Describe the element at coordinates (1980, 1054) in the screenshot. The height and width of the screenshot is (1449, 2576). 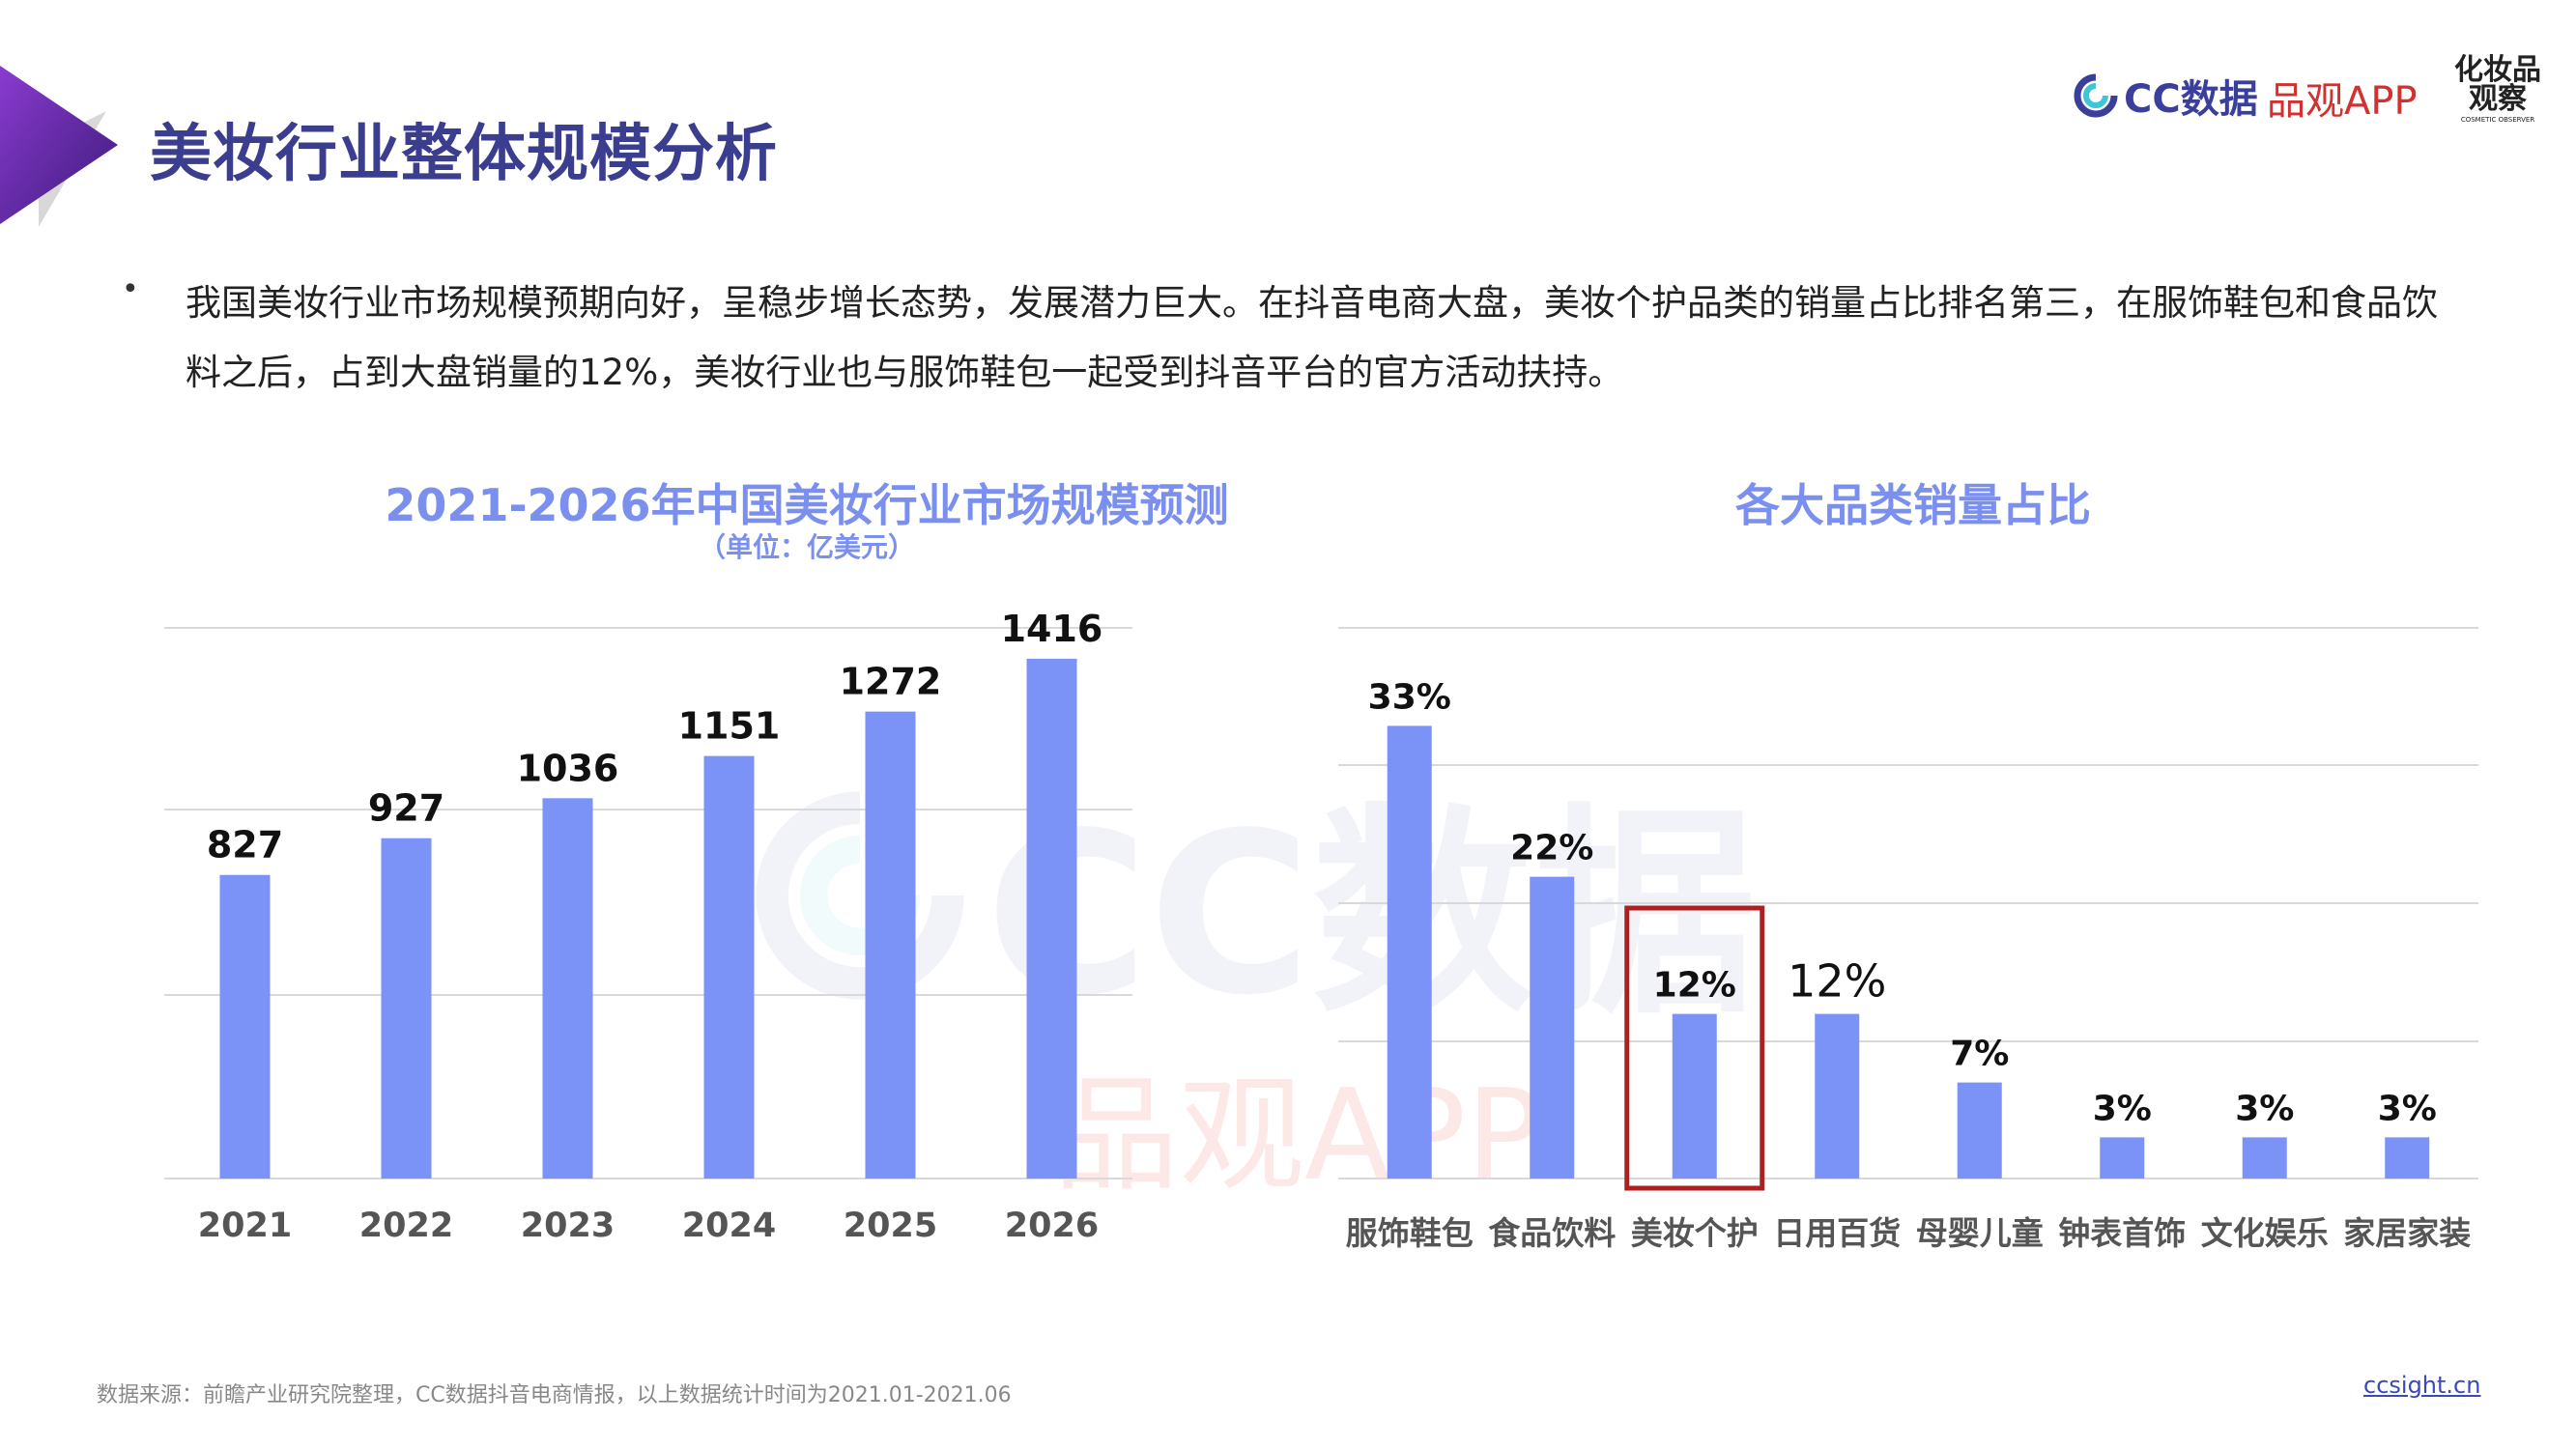
I see `chart2-value-label: 7%` at that location.